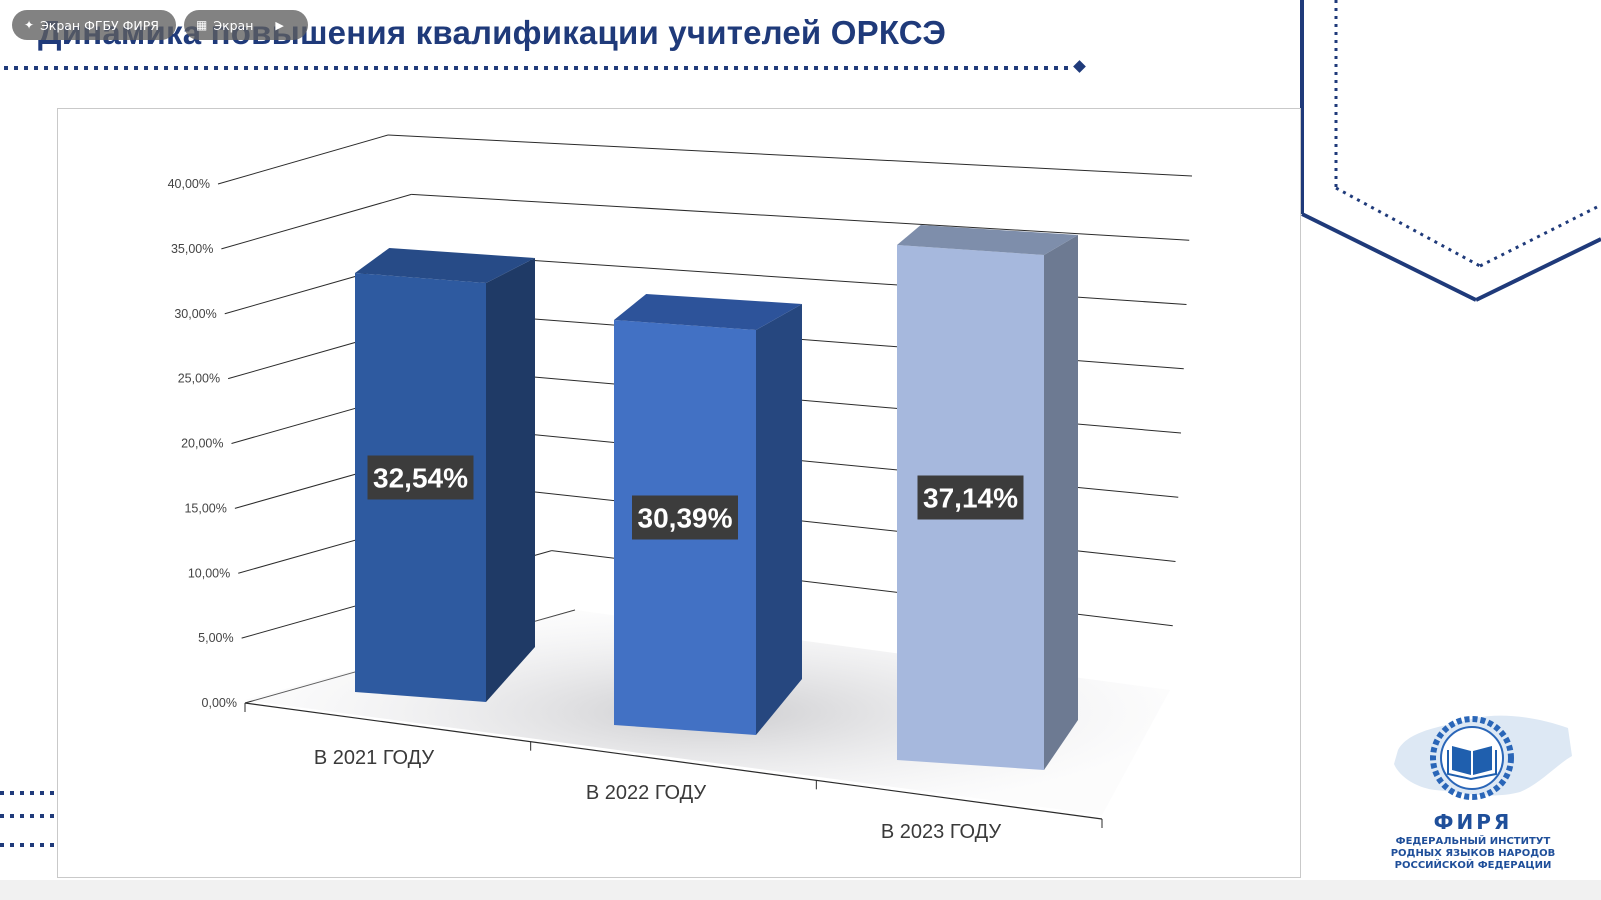 Image resolution: width=1601 pixels, height=900 pixels. Describe the element at coordinates (219, 703) in the screenshot. I see `y-tick-label: 0,00%` at that location.